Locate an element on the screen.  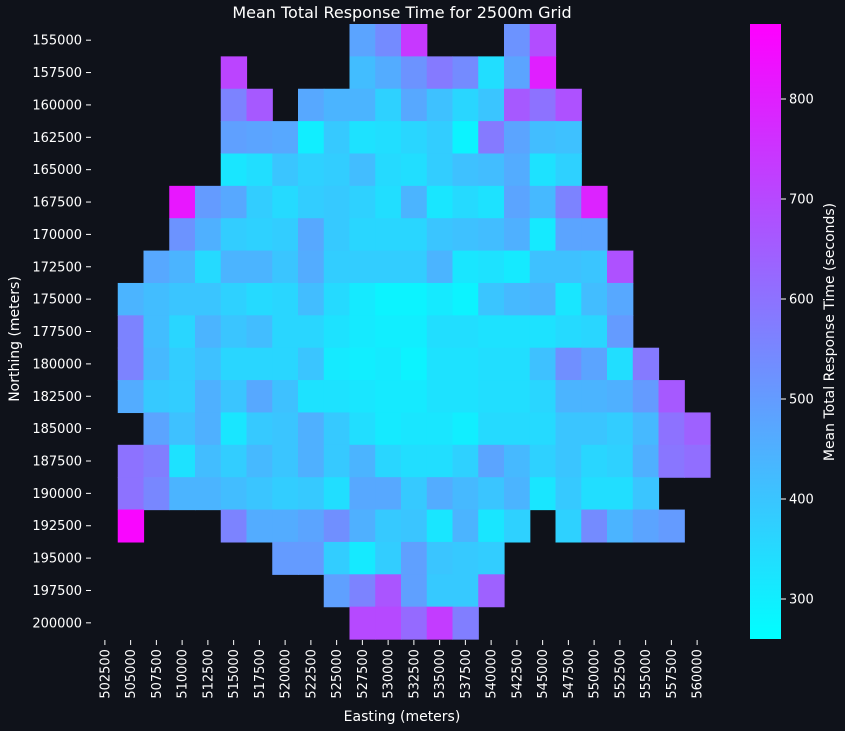
y-axis-label: Northing (meters) is located at coordinates (15, 339).